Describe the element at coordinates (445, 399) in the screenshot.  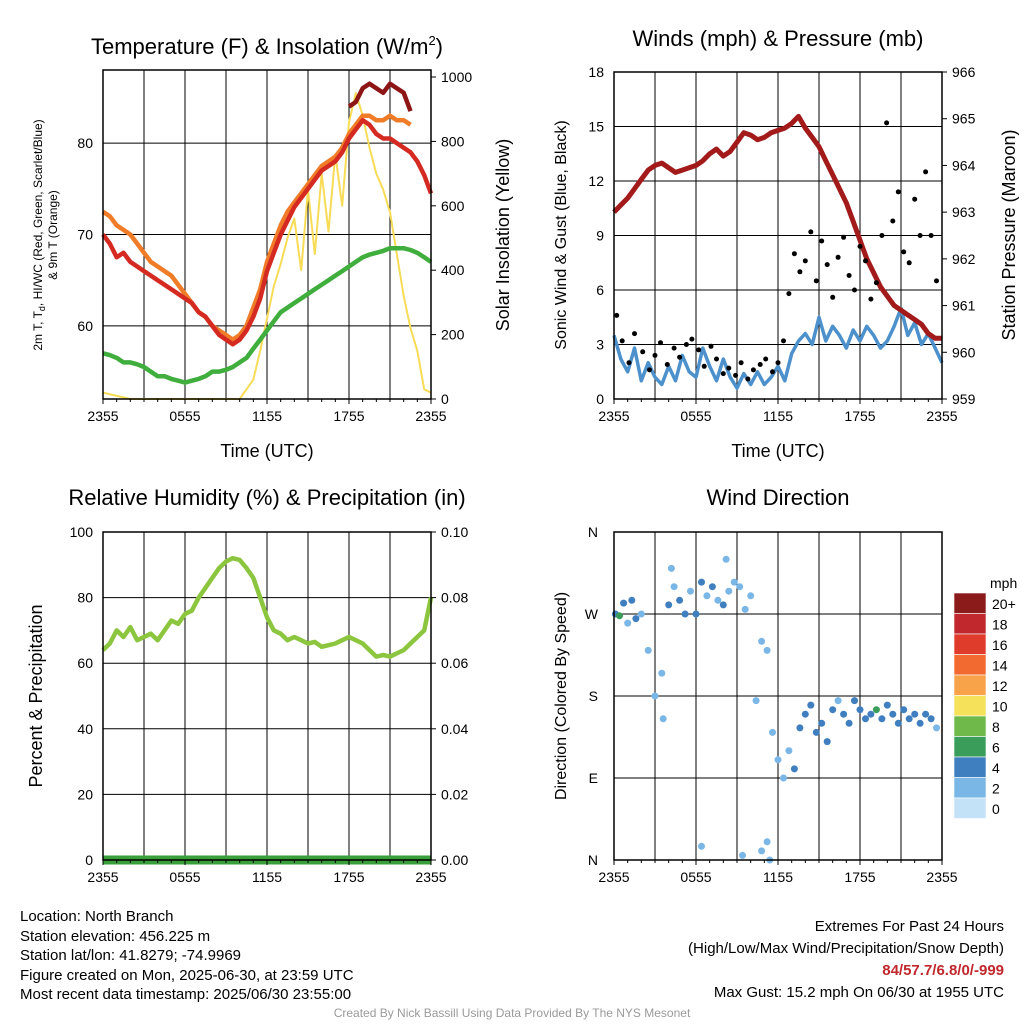
I see `y2-tick-label: 0` at that location.